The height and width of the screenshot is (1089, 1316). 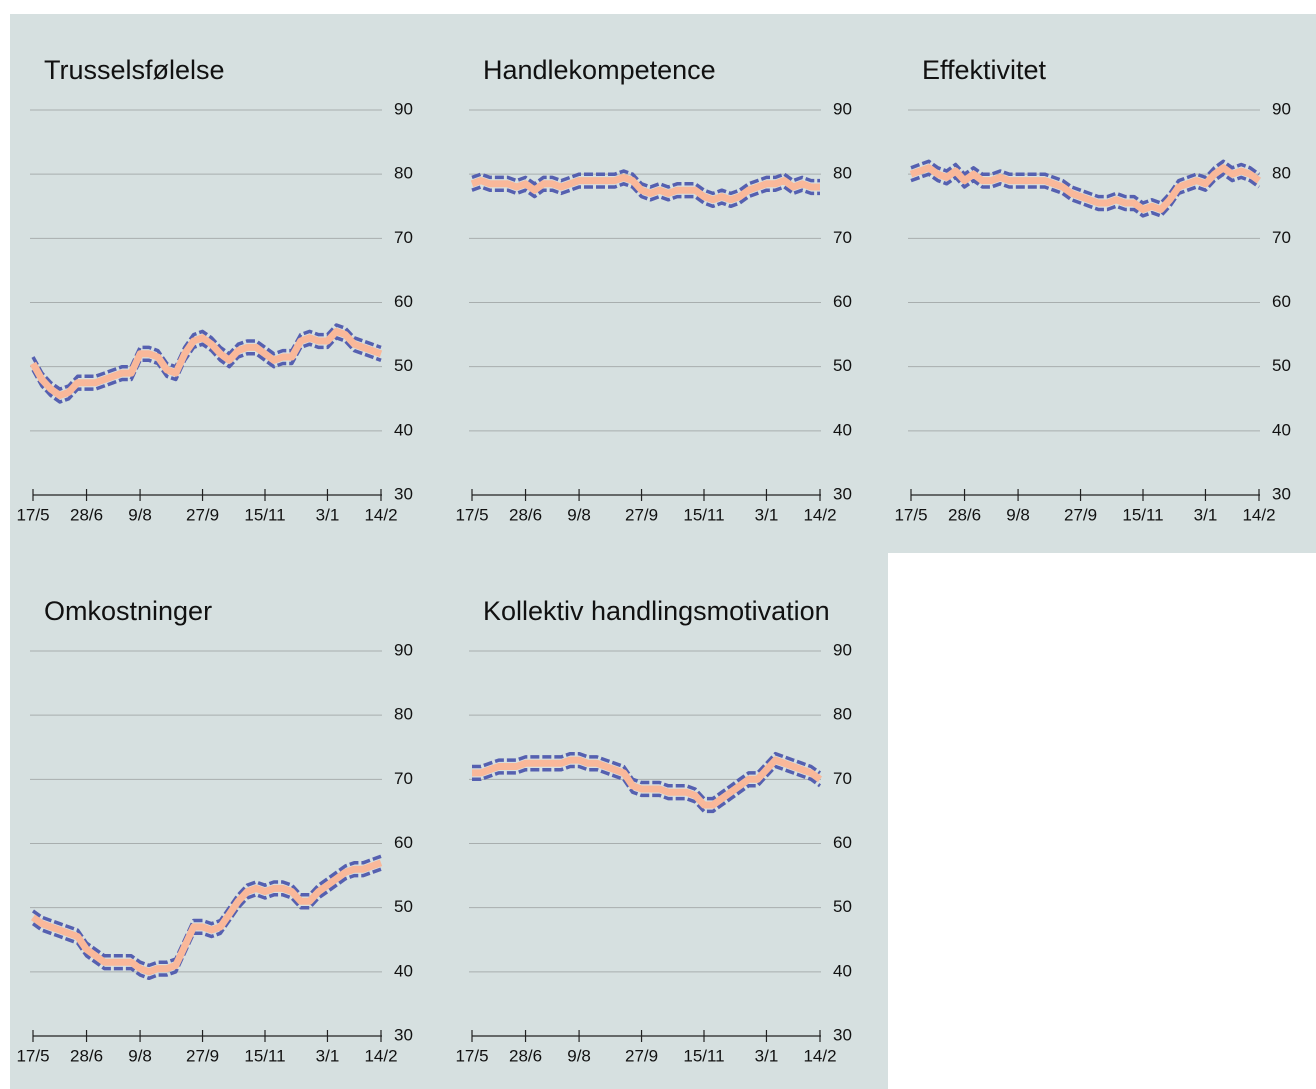 What do you see at coordinates (128, 611) in the screenshot?
I see `chart-title: Omkostninger` at bounding box center [128, 611].